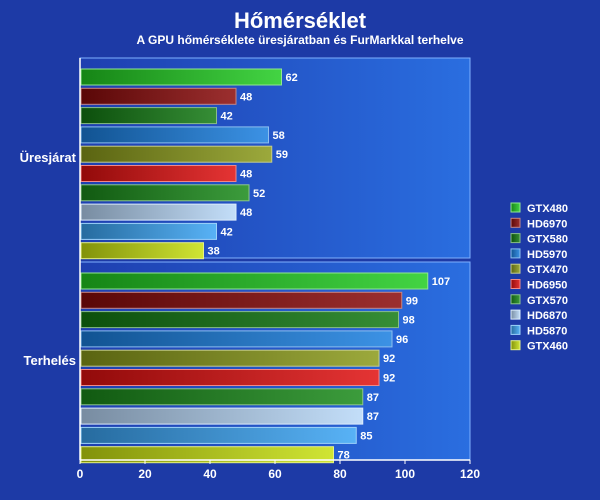  Describe the element at coordinates (547, 240) in the screenshot. I see `legend-label: GTX580` at that location.